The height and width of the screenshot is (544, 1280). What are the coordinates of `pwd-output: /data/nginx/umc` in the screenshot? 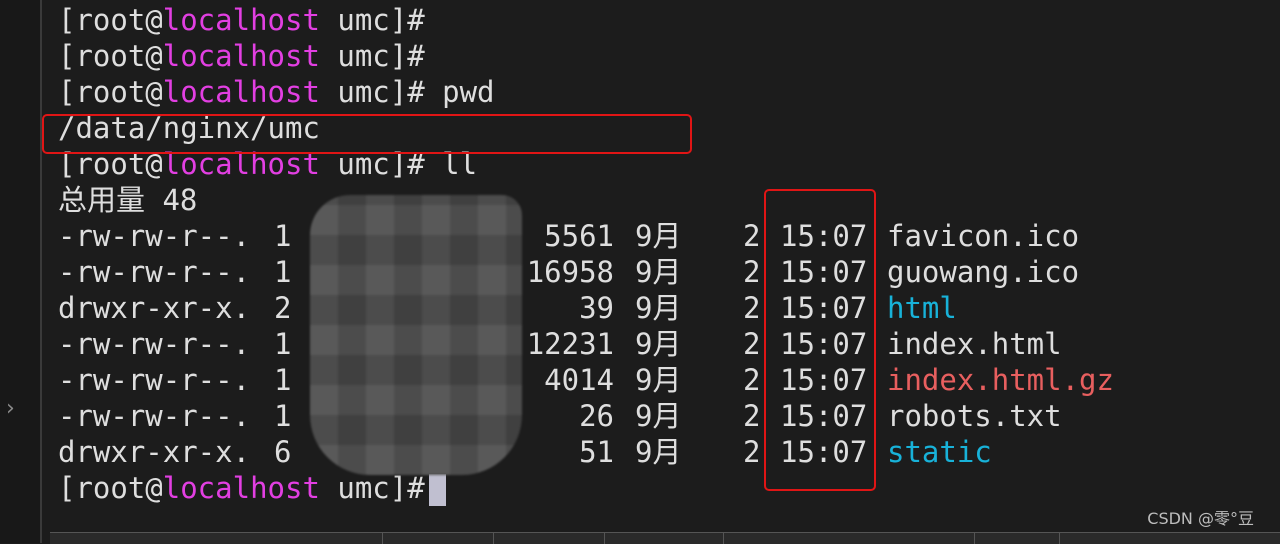 It's located at (189, 128).